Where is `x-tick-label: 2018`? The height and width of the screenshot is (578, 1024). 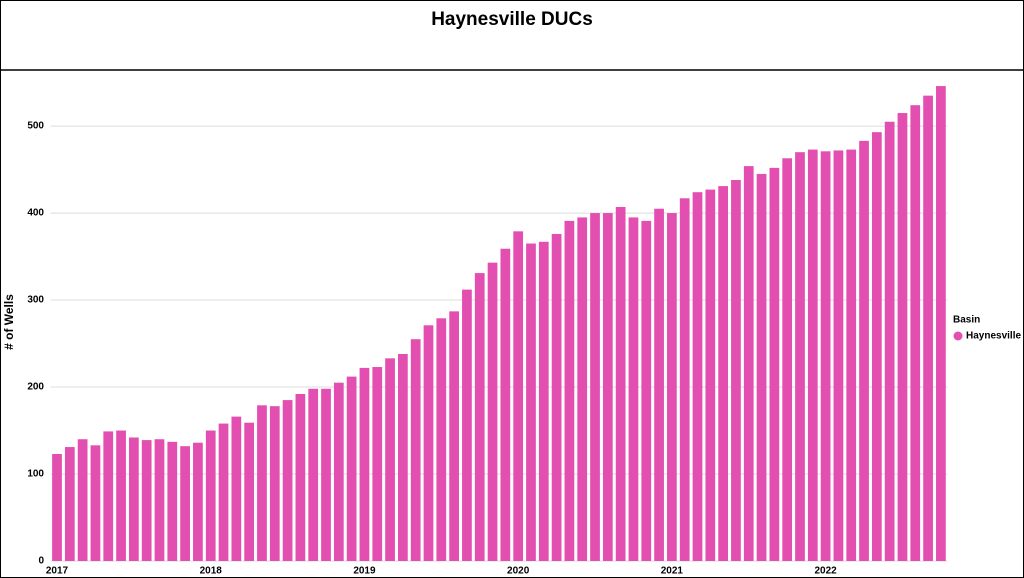
x-tick-label: 2018 is located at coordinates (211, 571).